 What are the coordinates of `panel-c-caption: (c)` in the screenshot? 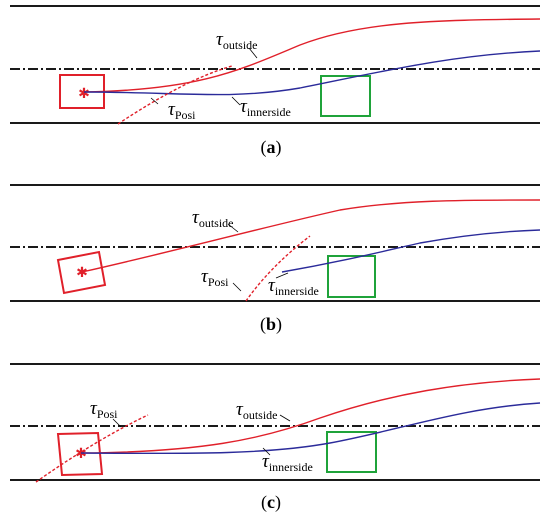 It's located at (271, 502).